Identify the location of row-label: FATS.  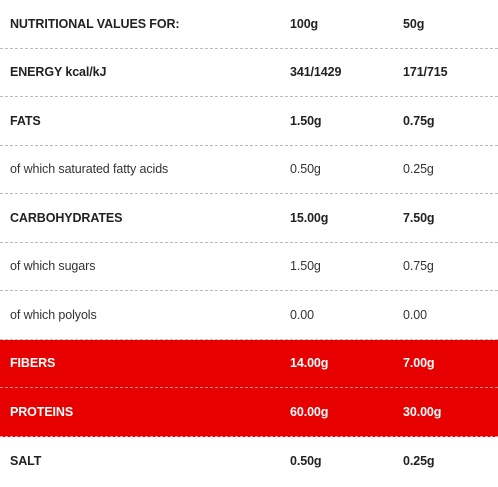
(25, 120).